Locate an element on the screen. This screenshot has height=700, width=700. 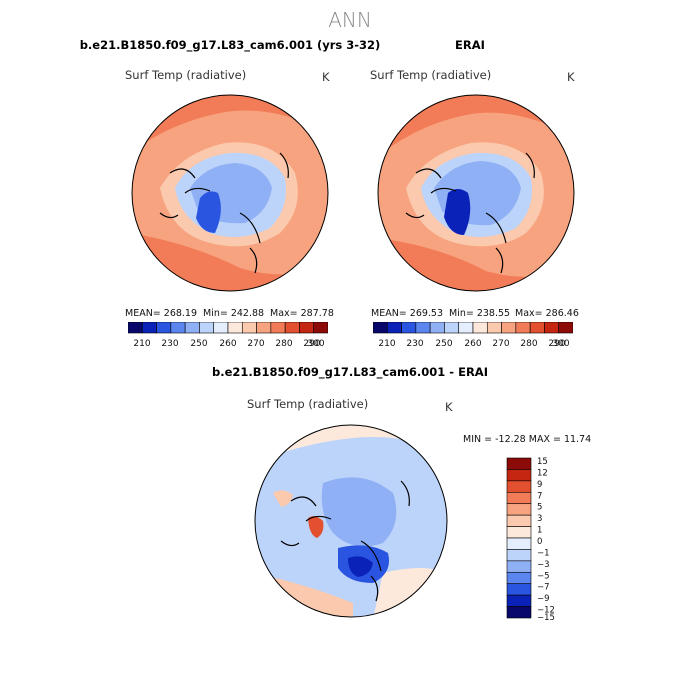
colorbar-tick-label: 5 is located at coordinates (539, 508).